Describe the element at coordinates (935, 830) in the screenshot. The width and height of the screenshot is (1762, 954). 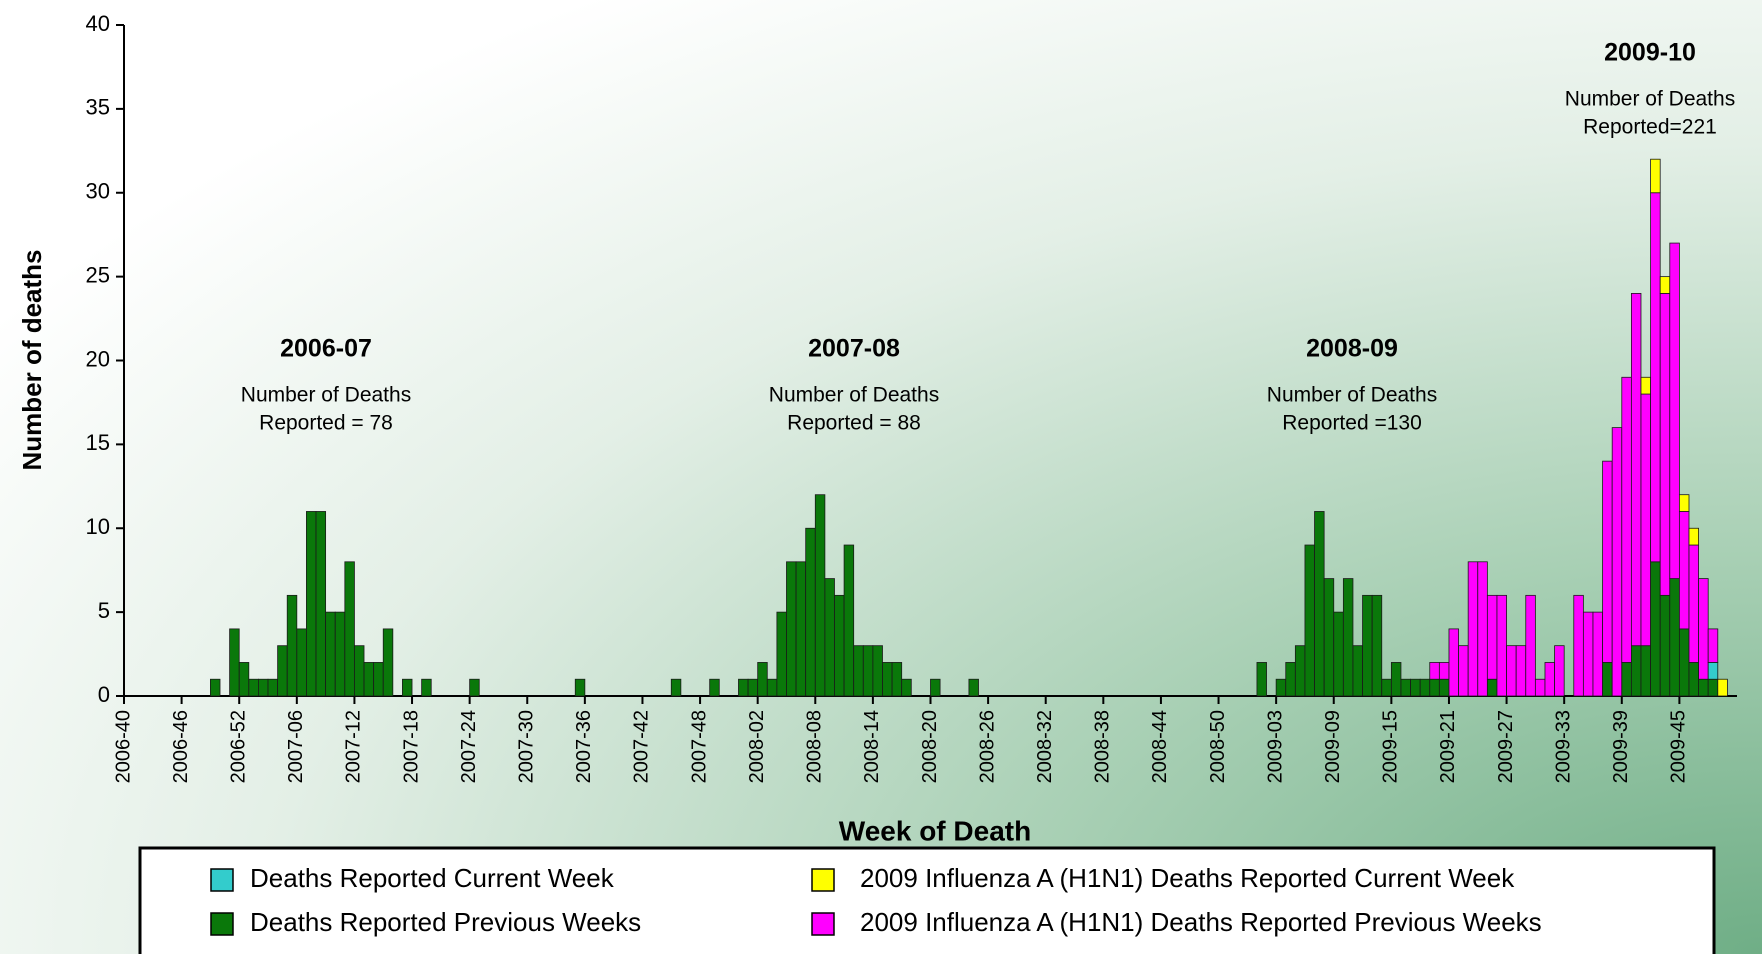
I see `x-axis-title: Week of Death` at that location.